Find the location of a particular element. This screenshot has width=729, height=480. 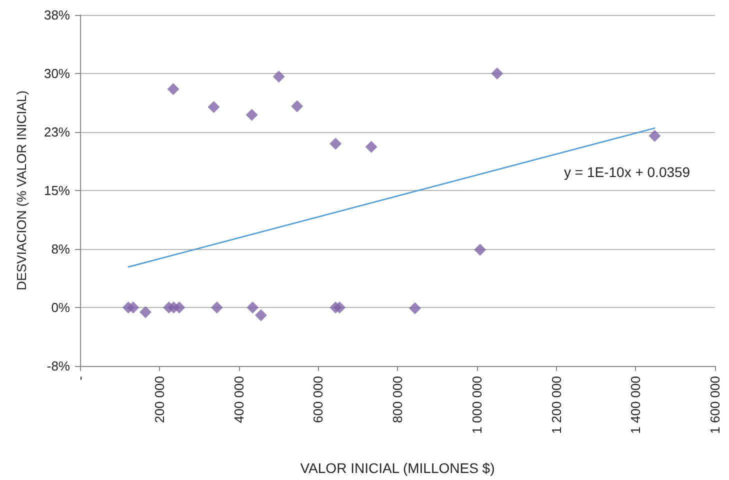

x-tick-label: 600 000 is located at coordinates (318, 399).